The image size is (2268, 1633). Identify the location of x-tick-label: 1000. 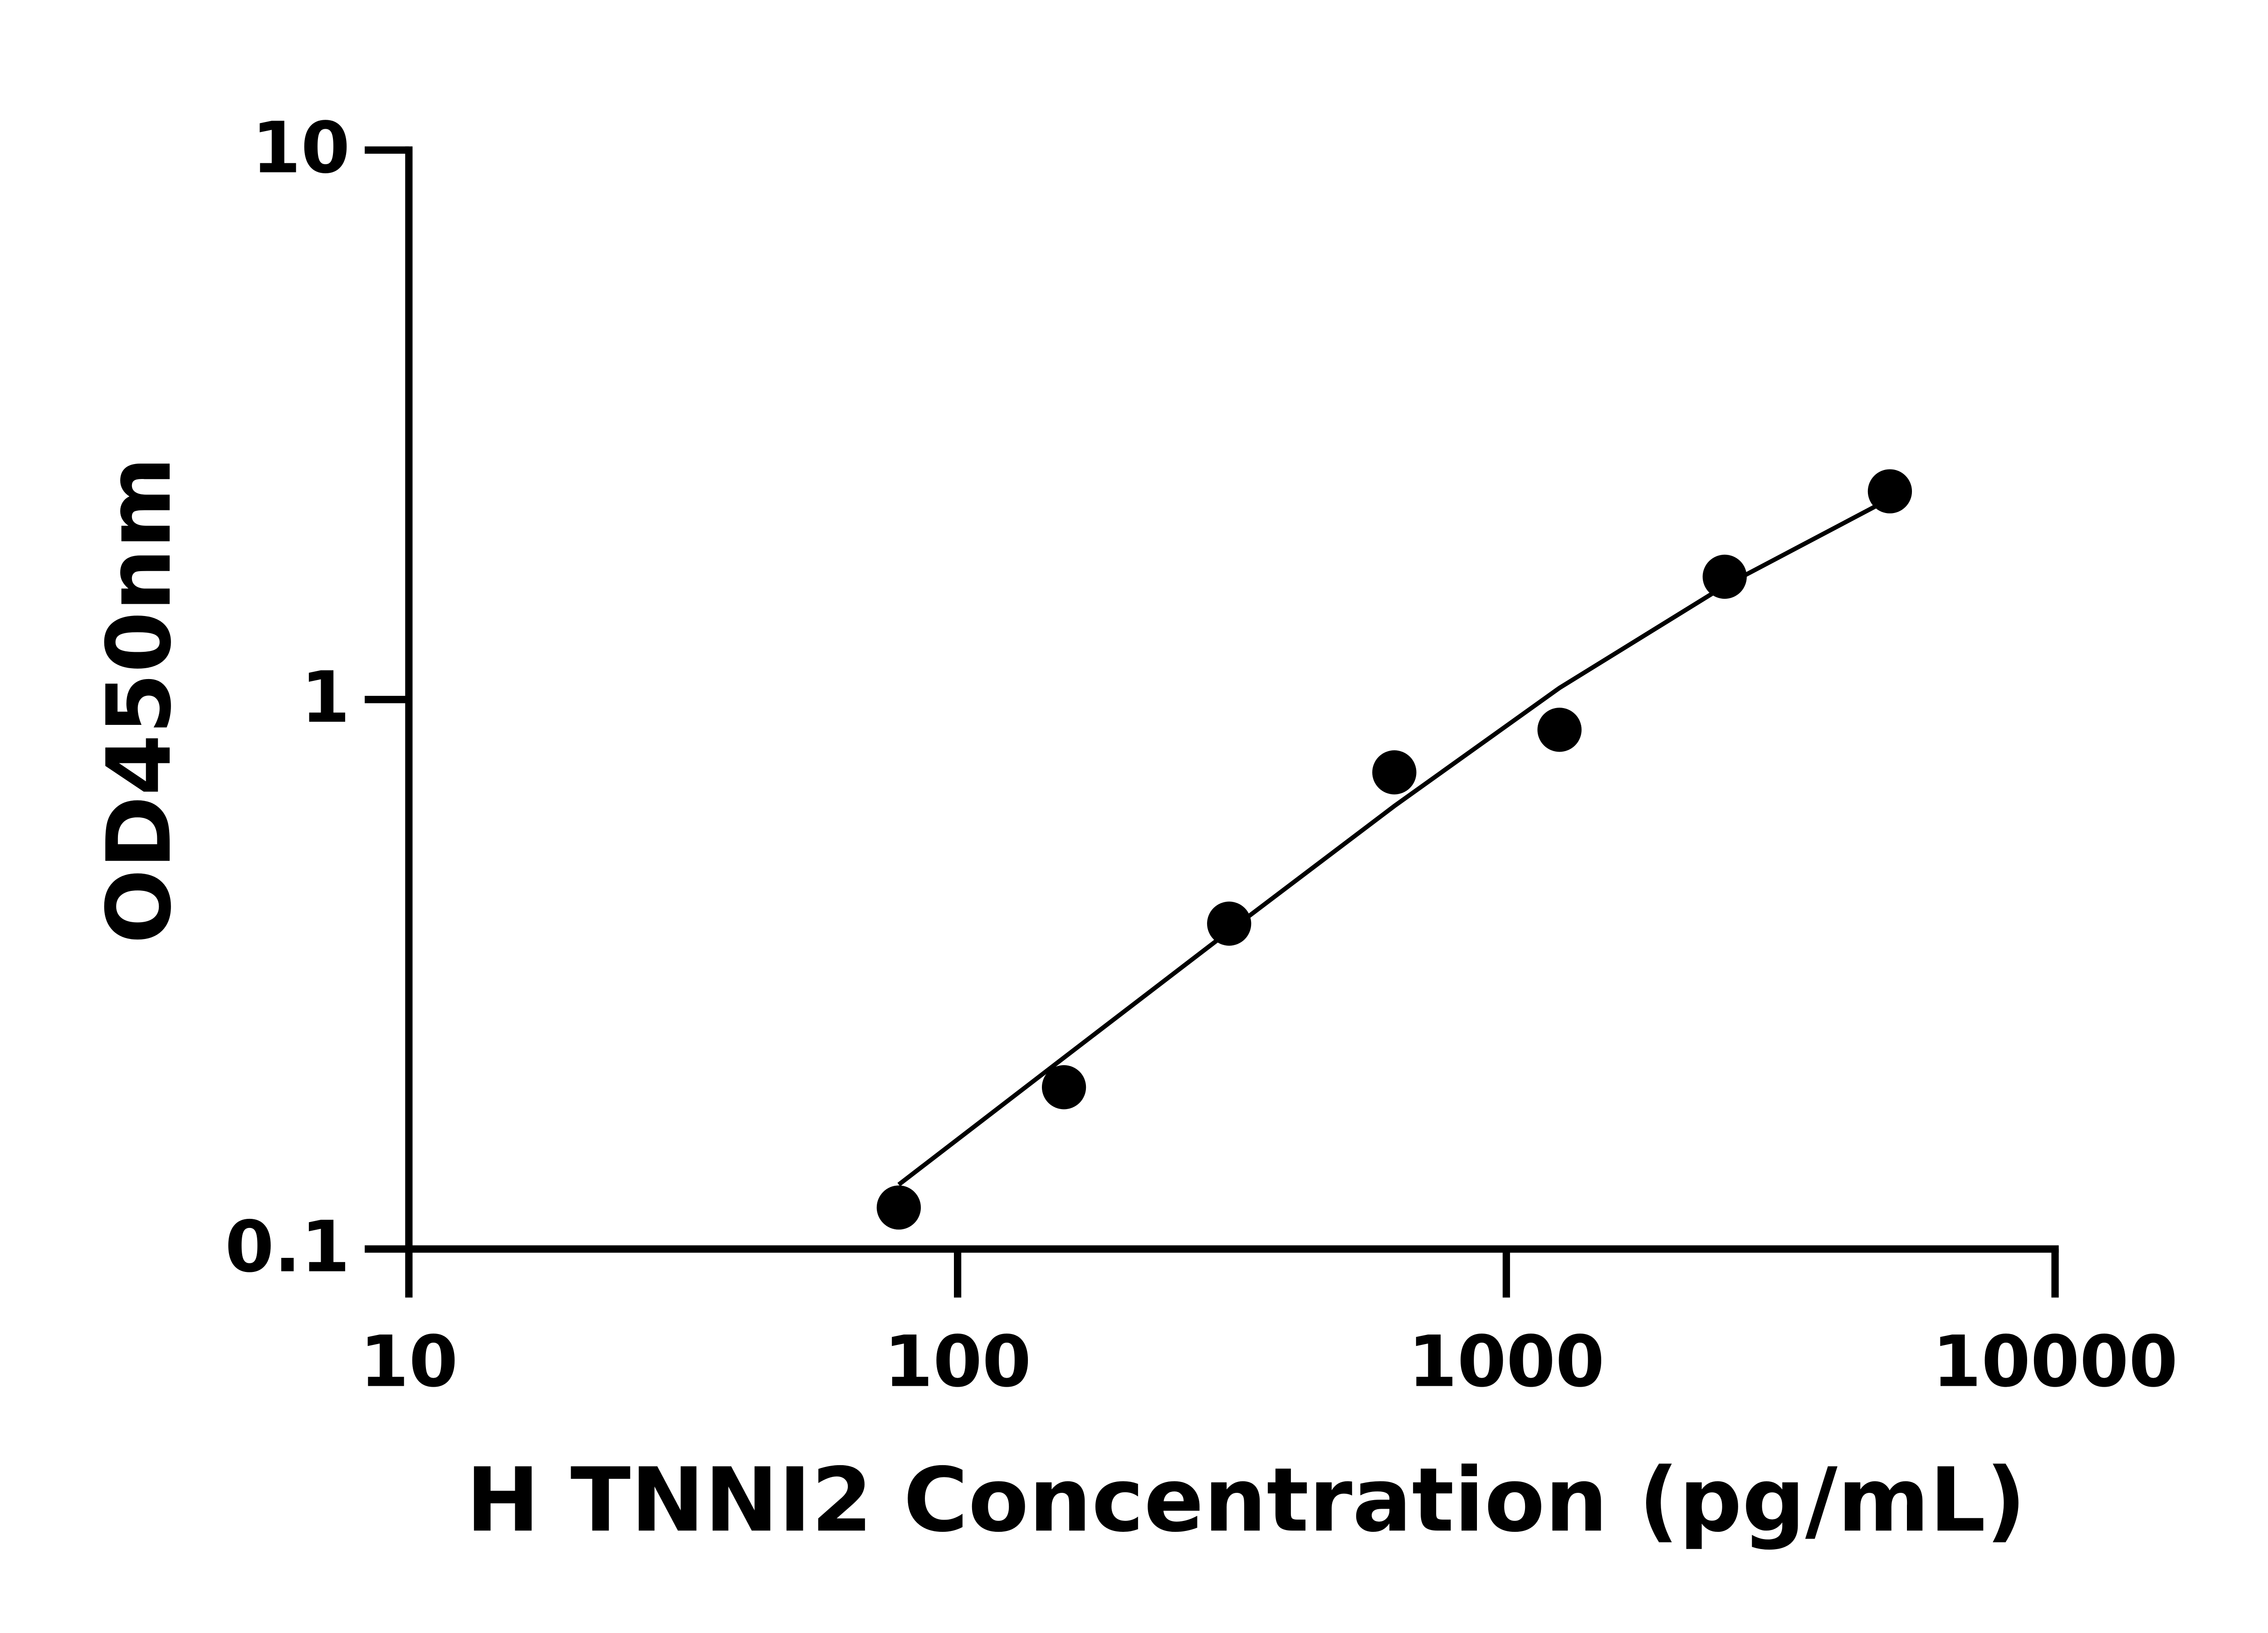
(1506, 1361).